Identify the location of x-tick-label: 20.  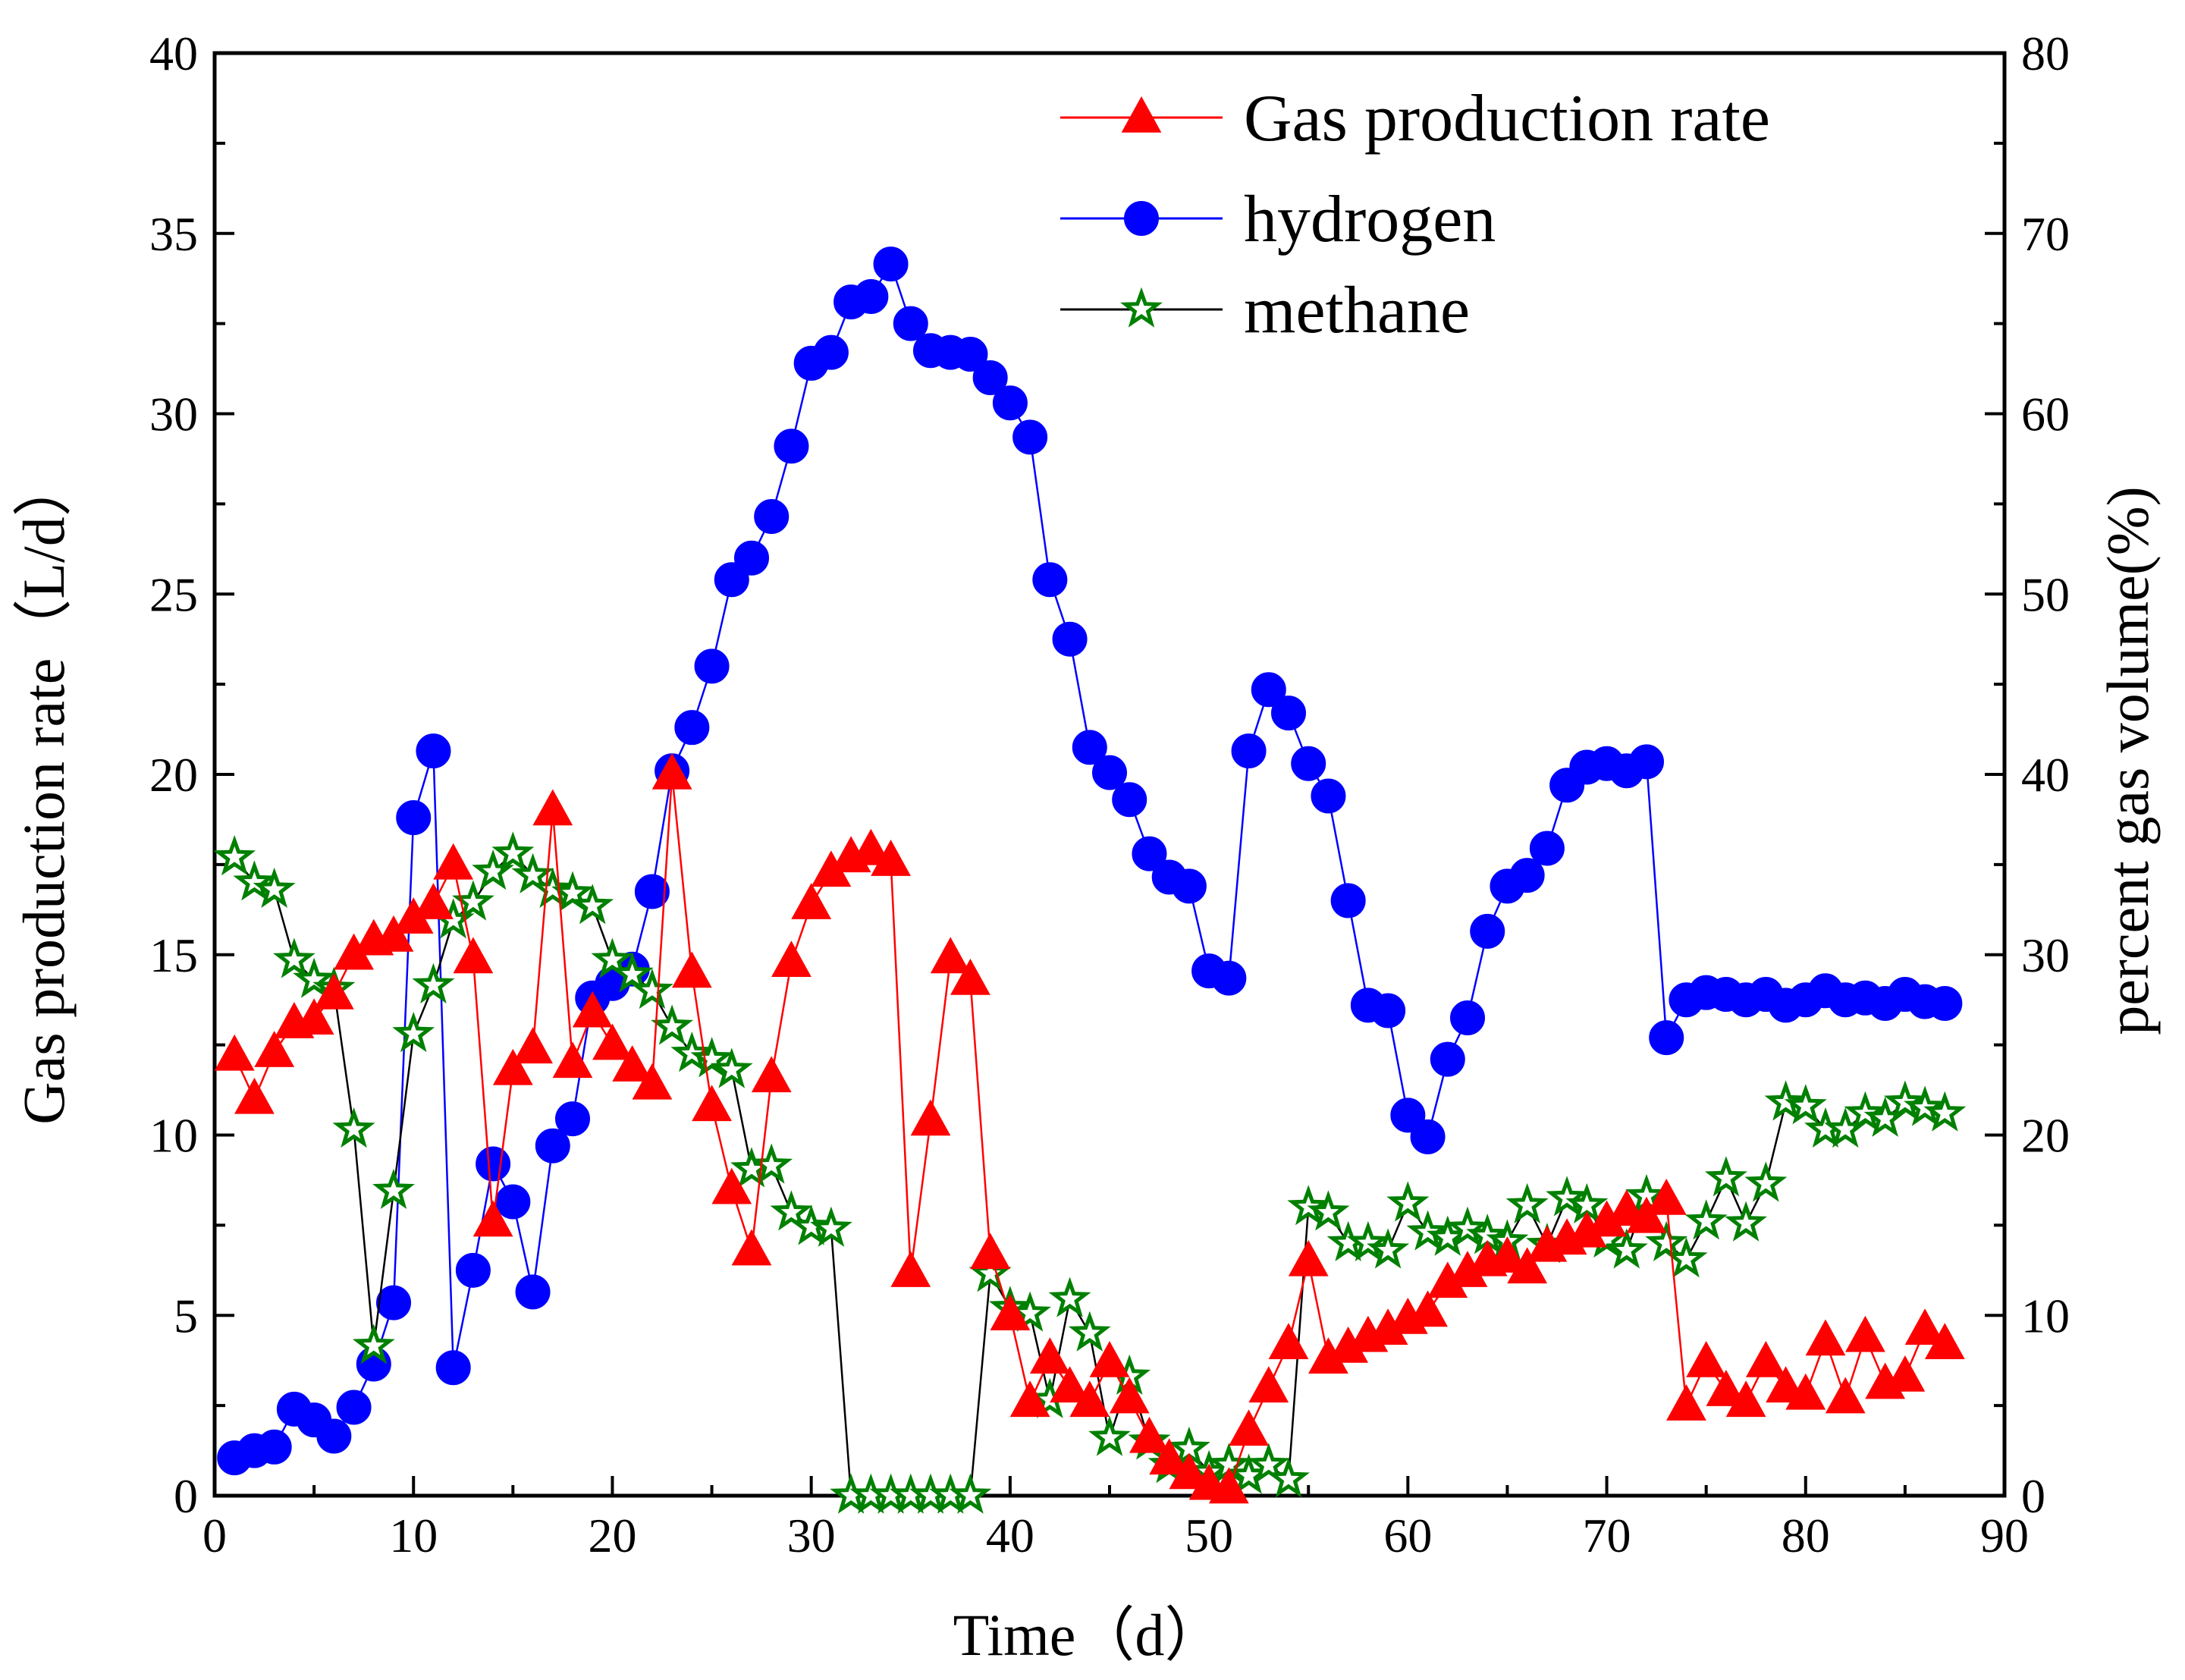
(612, 1535).